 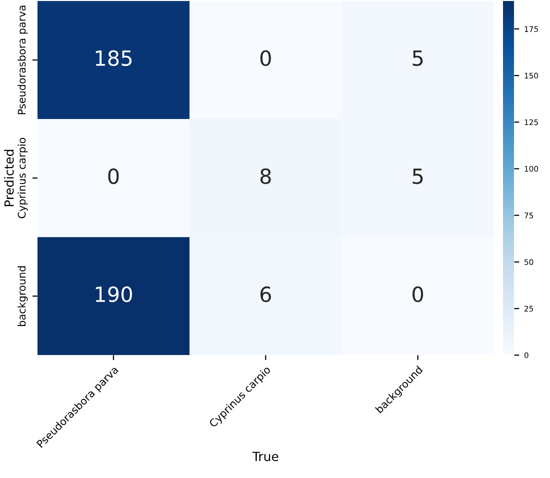 What do you see at coordinates (9, 178) in the screenshot?
I see `y-axis-title: Predicted` at bounding box center [9, 178].